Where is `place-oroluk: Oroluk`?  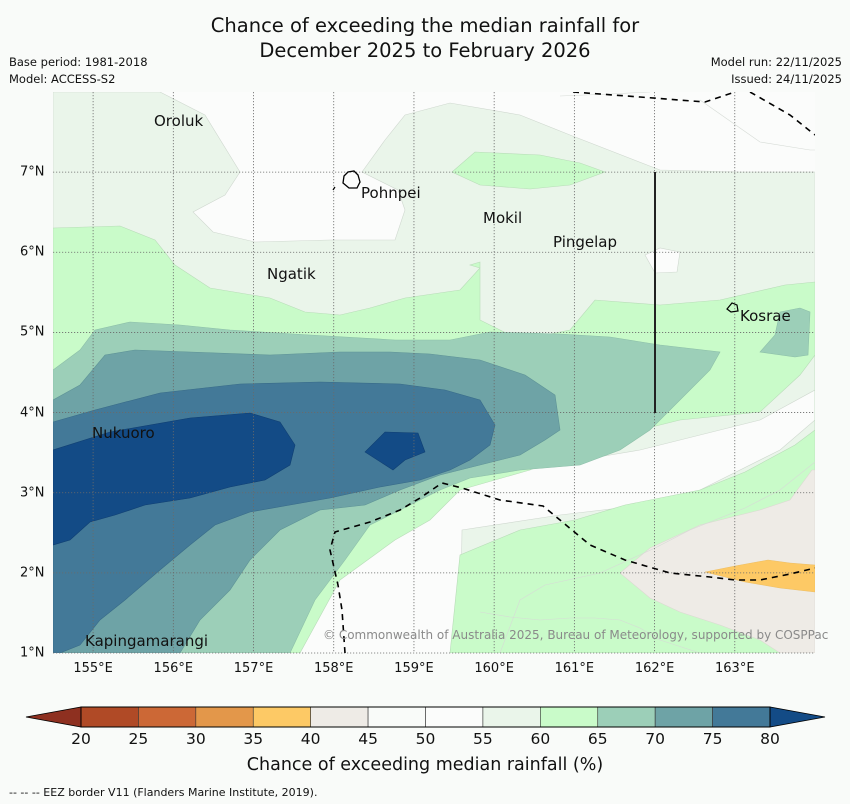 place-oroluk: Oroluk is located at coordinates (179, 121).